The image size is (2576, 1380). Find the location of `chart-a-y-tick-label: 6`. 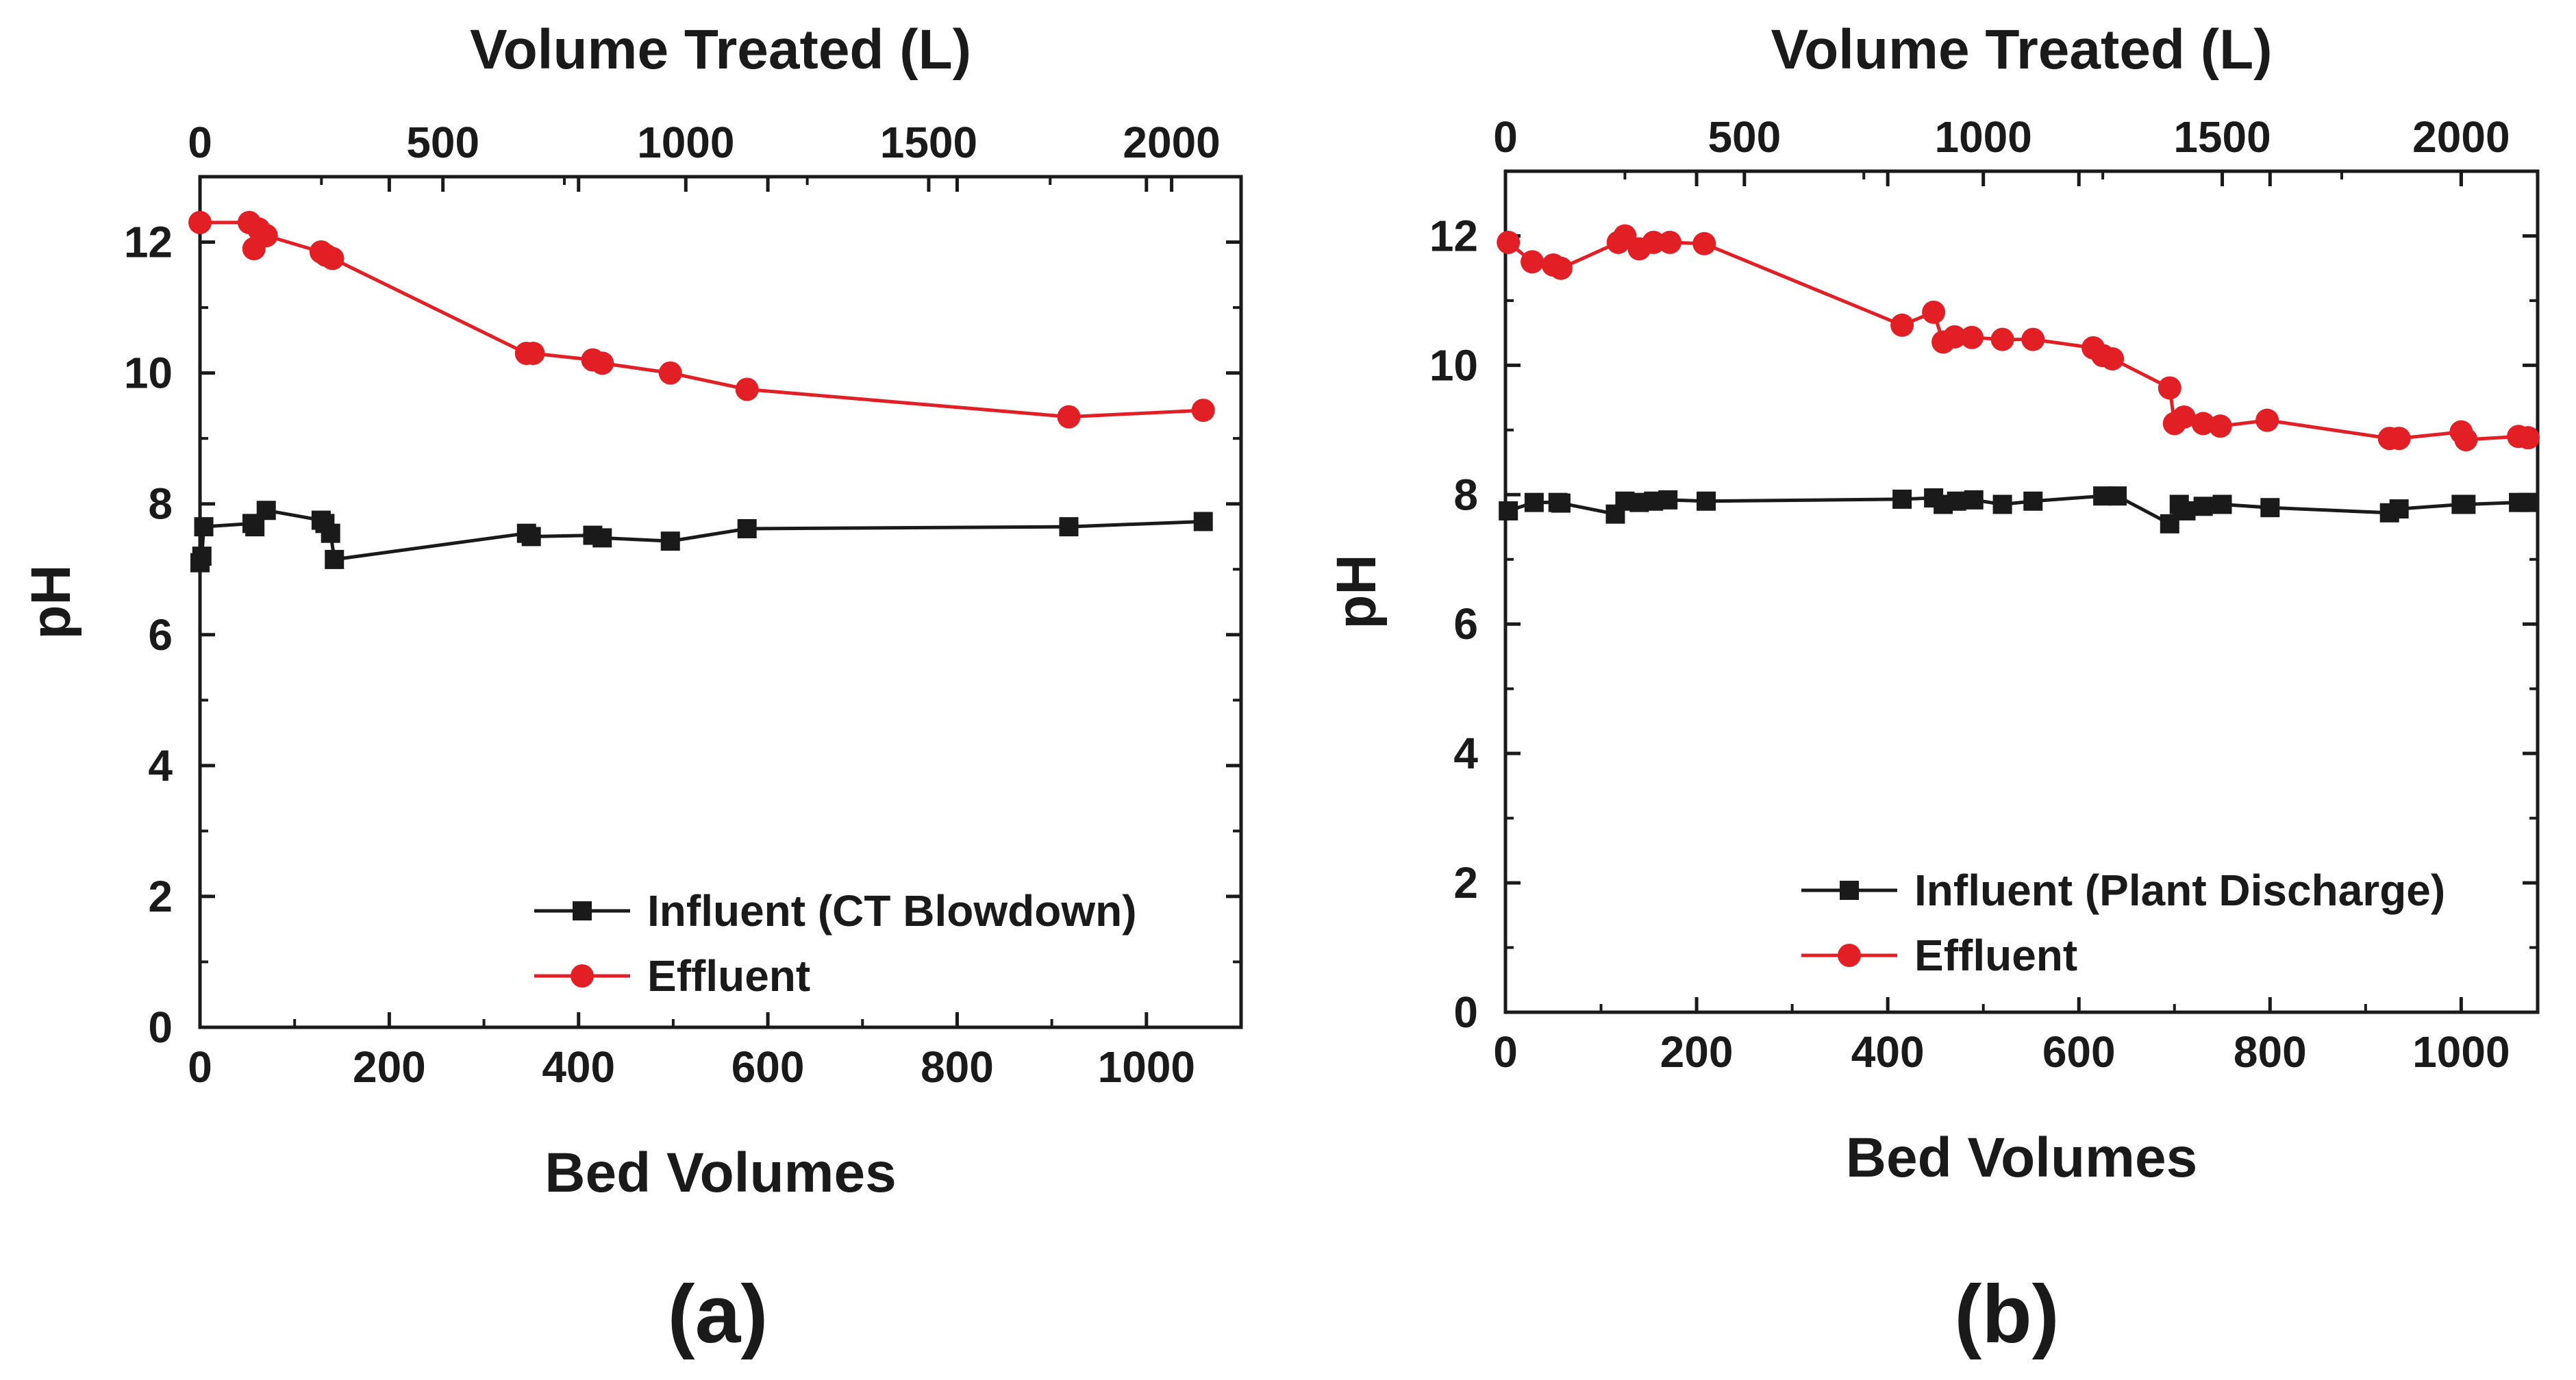

chart-a-y-tick-label: 6 is located at coordinates (160, 635).